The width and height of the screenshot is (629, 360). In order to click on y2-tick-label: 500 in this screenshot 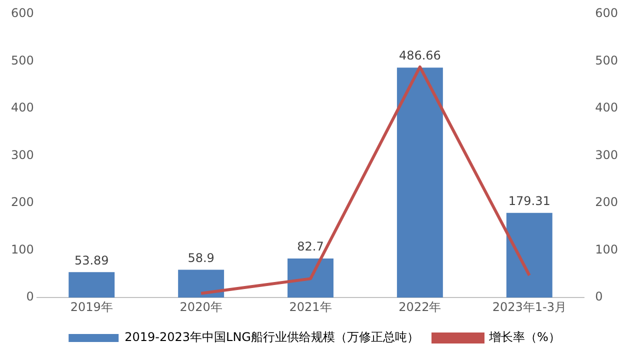, I will do `click(606, 60)`.